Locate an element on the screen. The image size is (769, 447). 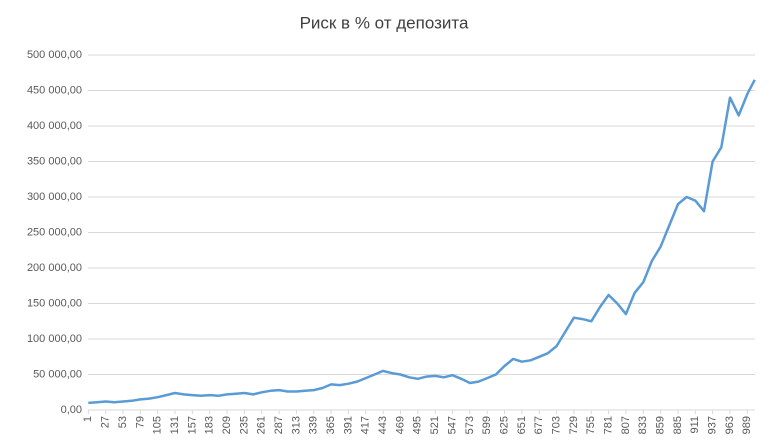
x-tick-label: 1 is located at coordinates (88, 419).